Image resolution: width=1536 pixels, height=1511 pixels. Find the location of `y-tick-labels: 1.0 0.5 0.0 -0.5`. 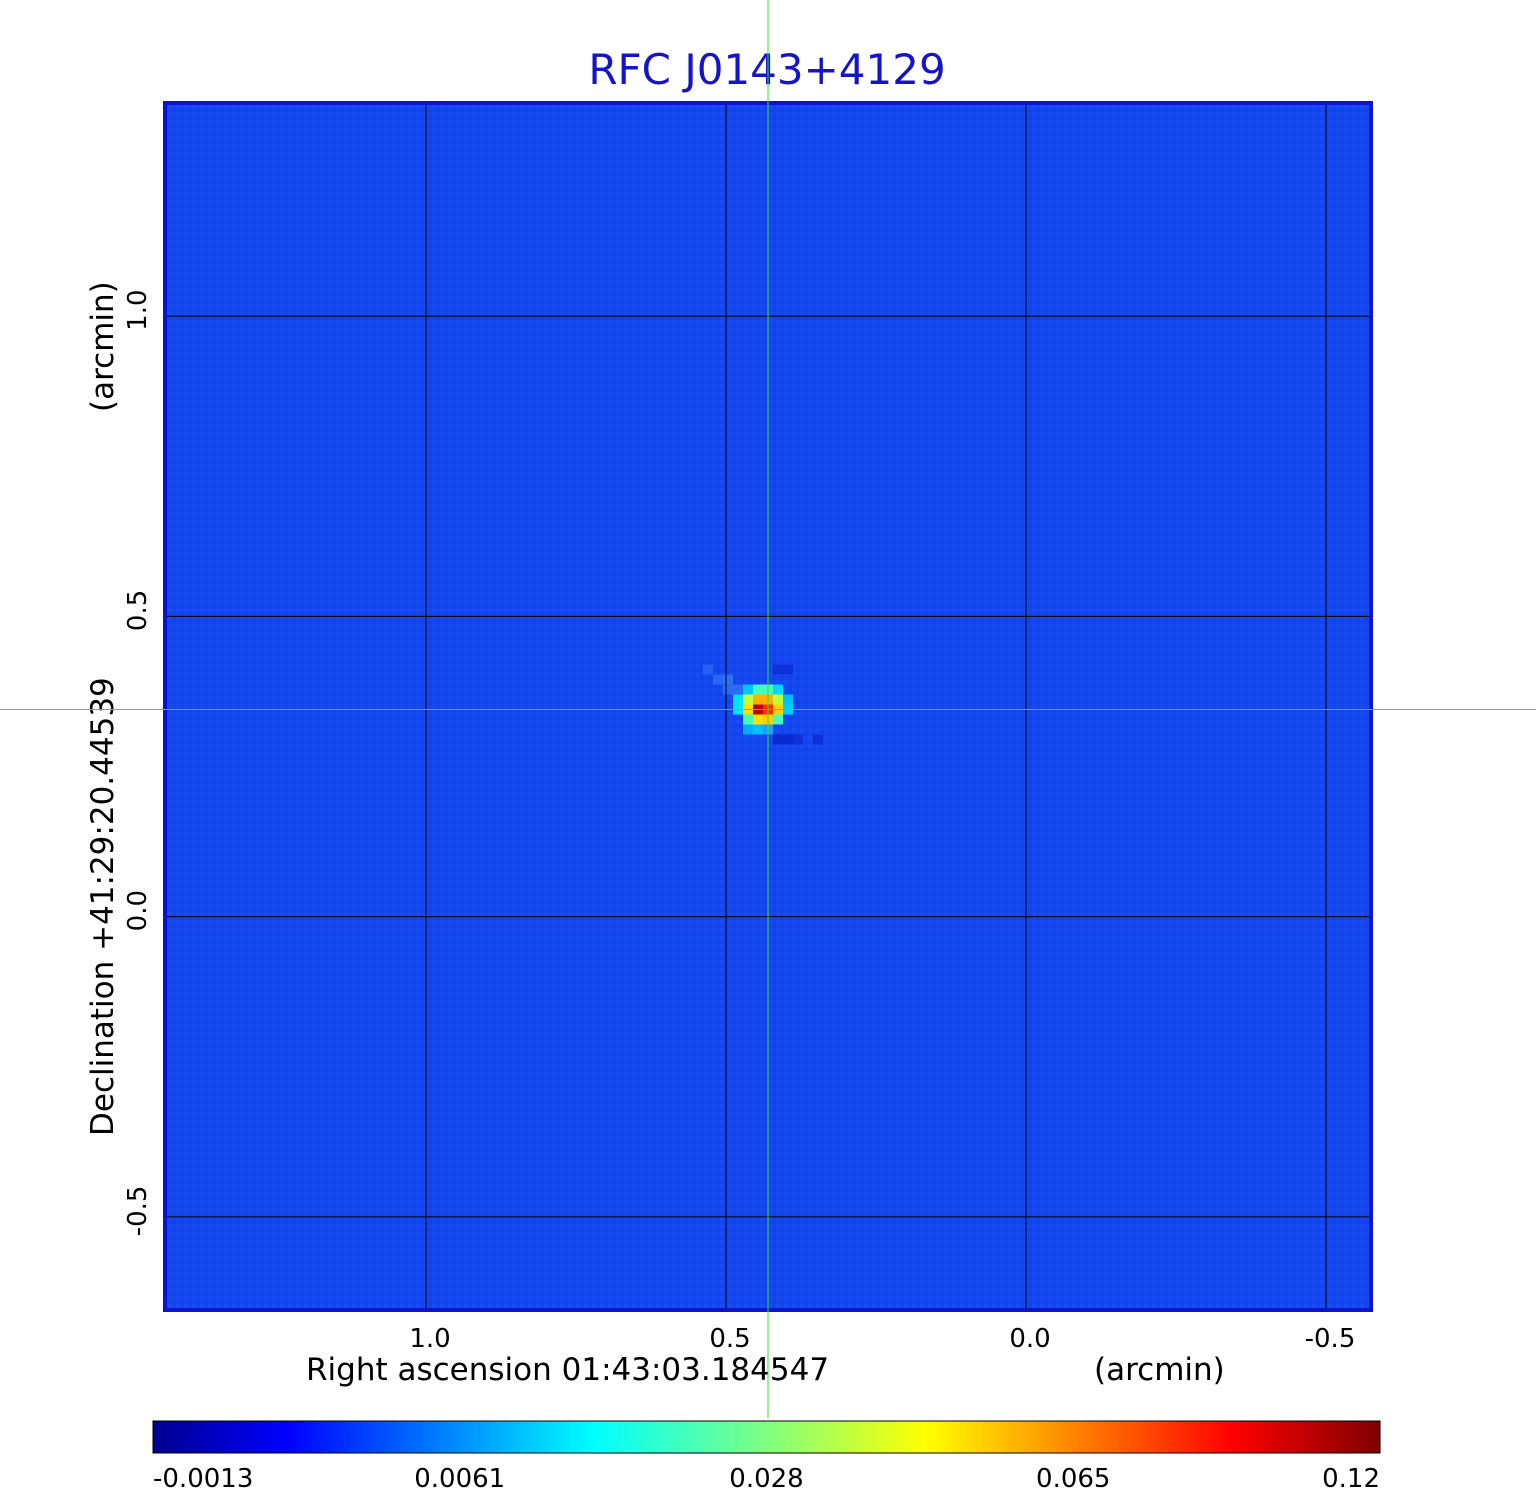

y-tick-labels: 1.0 0.5 0.0 -0.5 is located at coordinates (138, 762).